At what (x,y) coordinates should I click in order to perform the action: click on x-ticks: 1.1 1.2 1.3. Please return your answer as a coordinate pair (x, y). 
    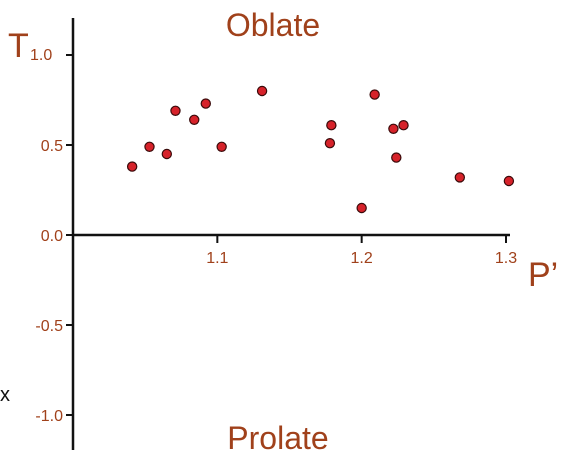
    Looking at the image, I should click on (361, 251).